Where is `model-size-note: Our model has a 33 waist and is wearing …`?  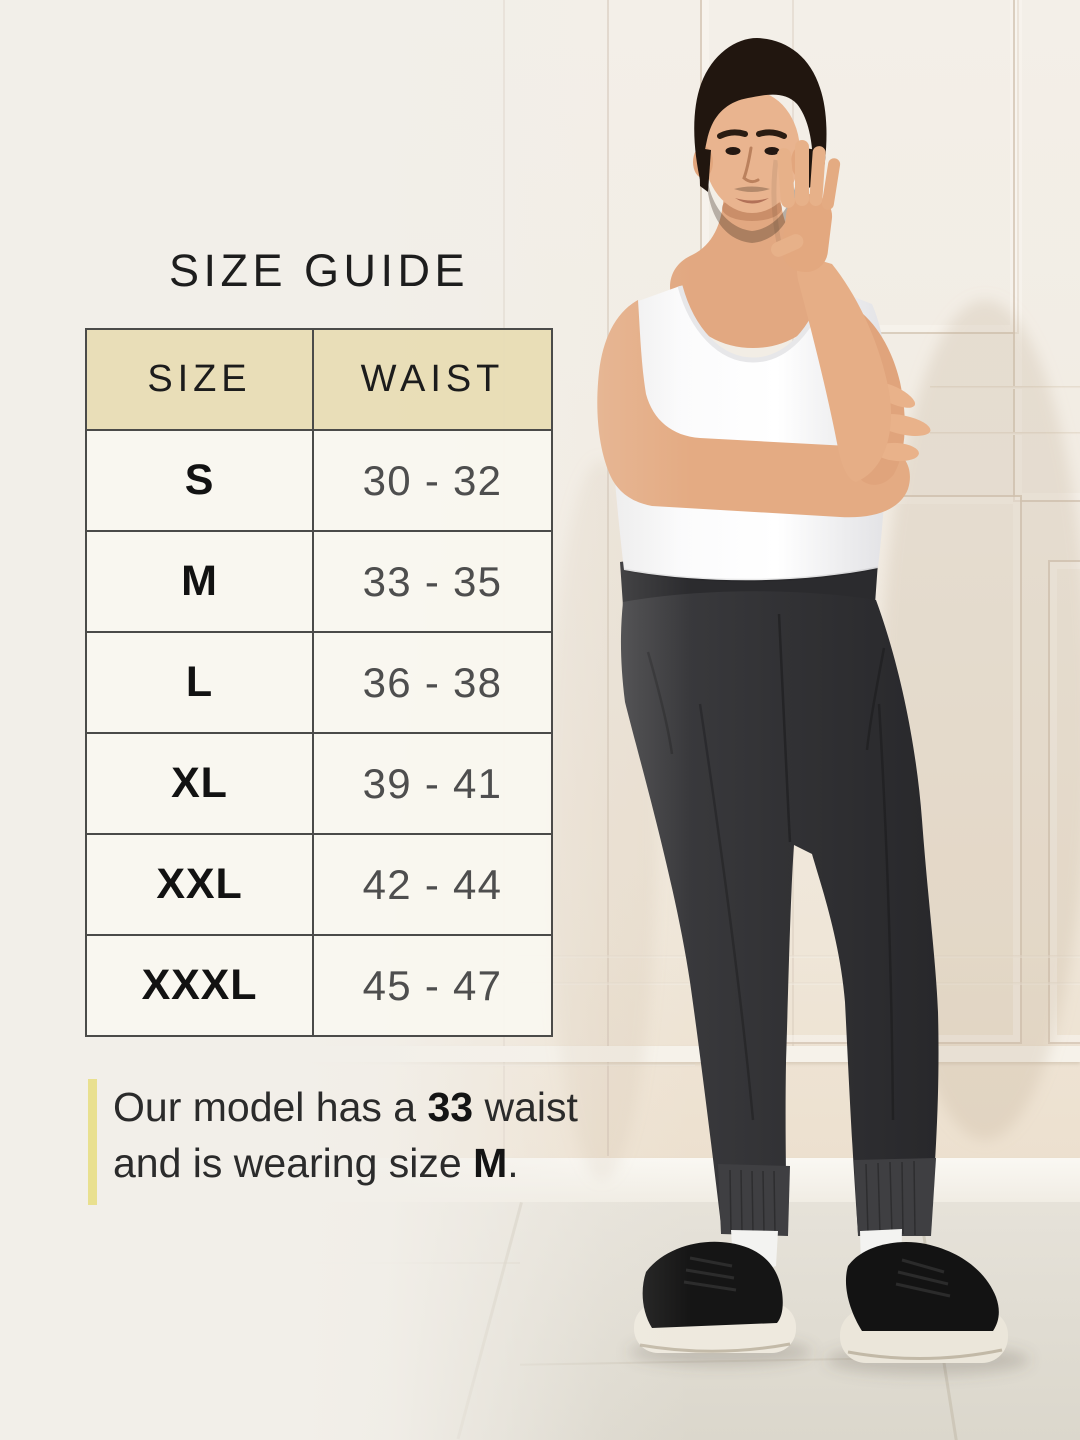
model-size-note: Our model has a 33 waist and is wearing … is located at coordinates (335, 1142).